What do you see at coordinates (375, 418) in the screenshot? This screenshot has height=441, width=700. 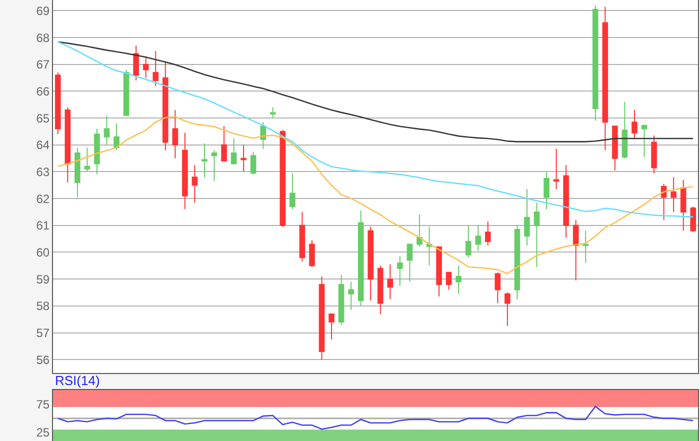 I see `line-series` at bounding box center [375, 418].